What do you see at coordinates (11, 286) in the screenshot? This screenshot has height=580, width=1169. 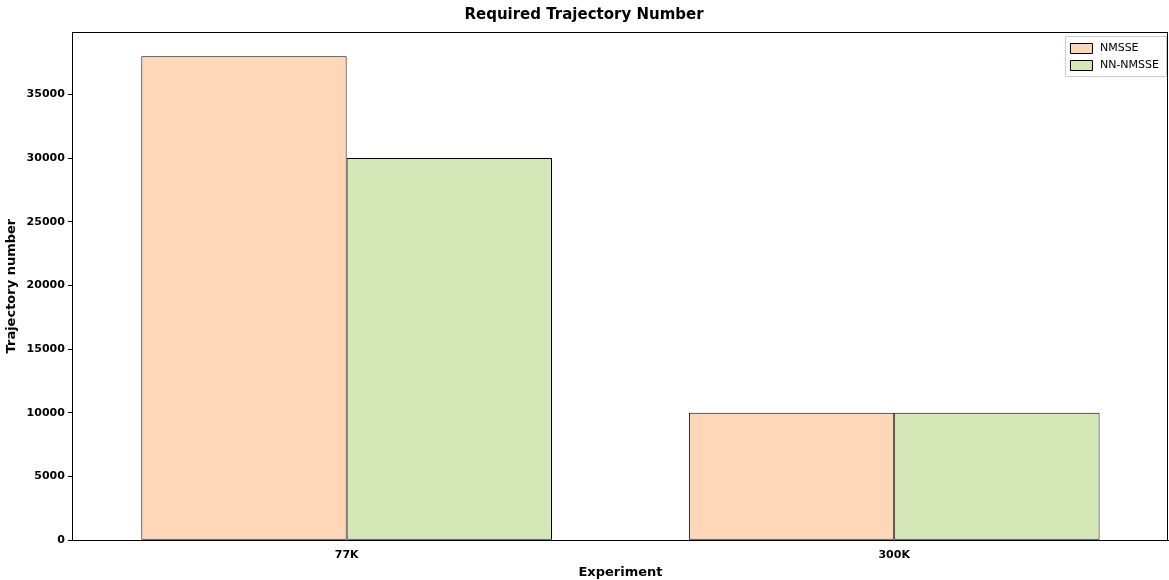 I see `y-axis-title: Trajectory number` at bounding box center [11, 286].